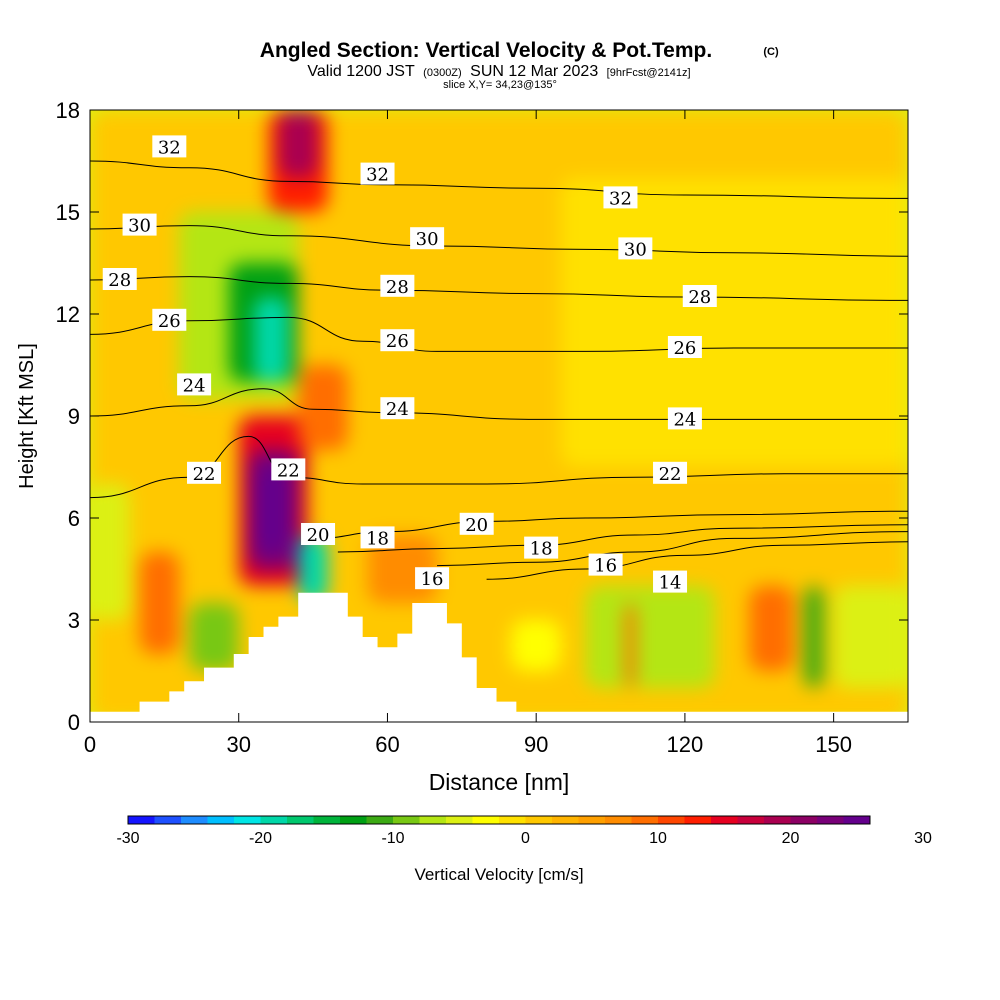 The width and height of the screenshot is (1000, 1000). What do you see at coordinates (442, 73) in the screenshot?
I see `valid-utc: (0300Z)` at bounding box center [442, 73].